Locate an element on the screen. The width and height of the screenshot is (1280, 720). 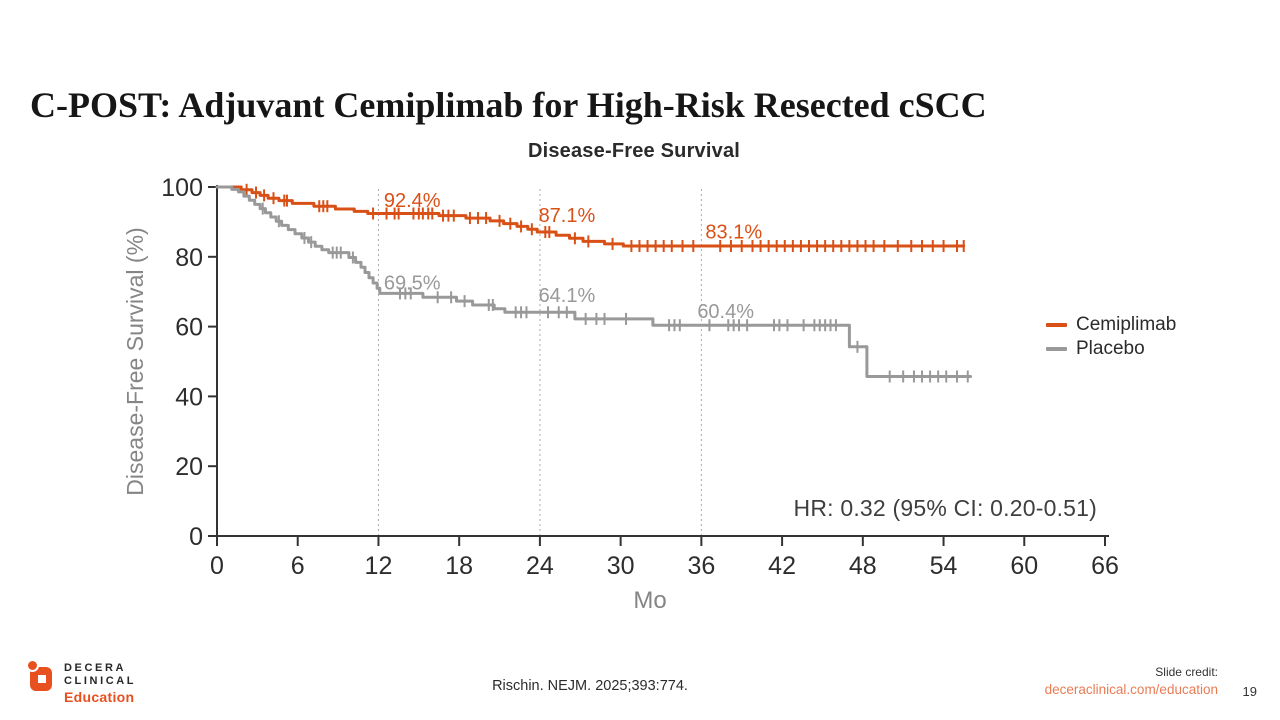
y-tick-label: 40 is located at coordinates (189, 397).